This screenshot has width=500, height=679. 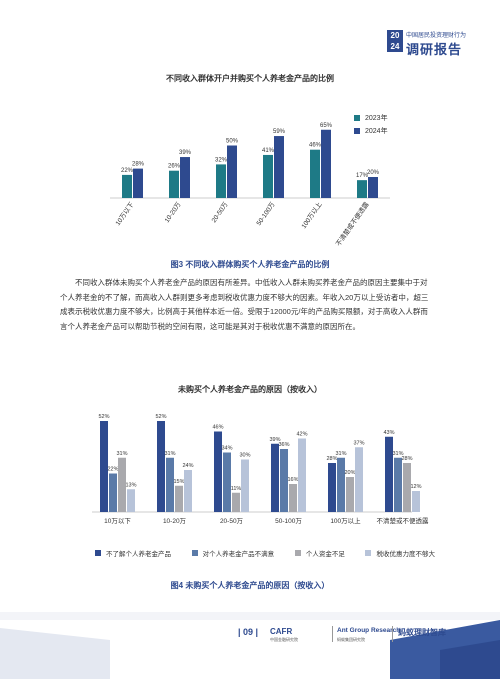 What do you see at coordinates (238, 554) in the screenshot?
I see `legend-label-unsatisfied: 对个人养老金产品不满意` at bounding box center [238, 554].